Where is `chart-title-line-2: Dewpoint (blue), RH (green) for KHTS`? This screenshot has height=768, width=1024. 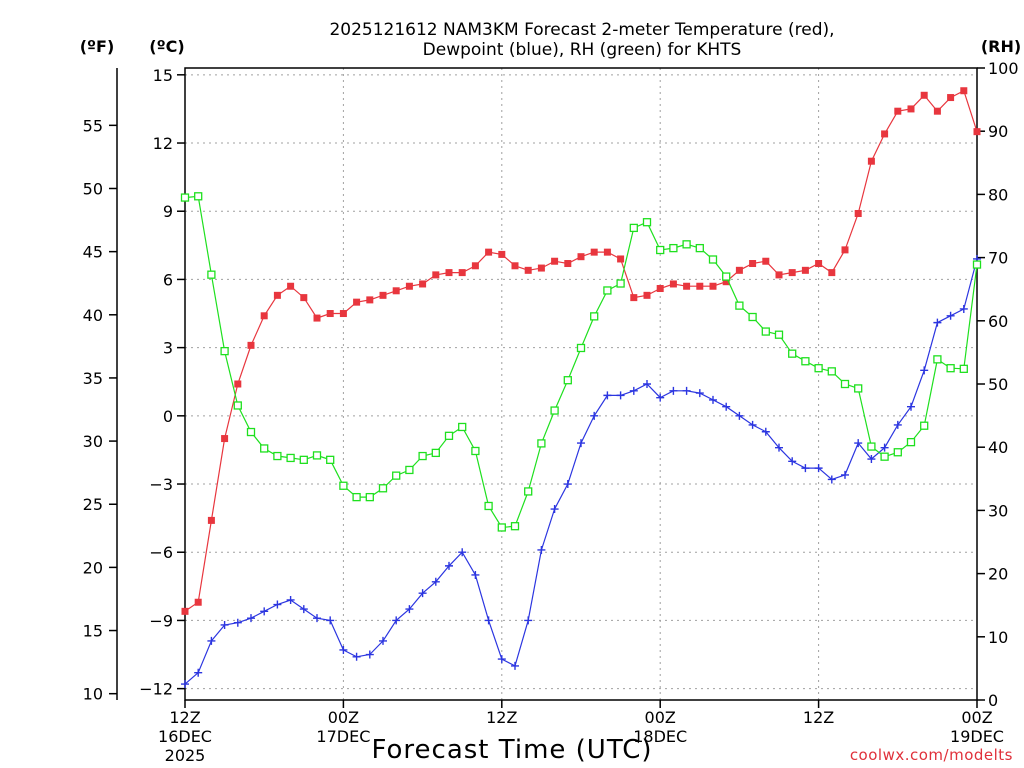
chart-title-line-2: Dewpoint (blue), RH (green) for KHTS is located at coordinates (582, 50).